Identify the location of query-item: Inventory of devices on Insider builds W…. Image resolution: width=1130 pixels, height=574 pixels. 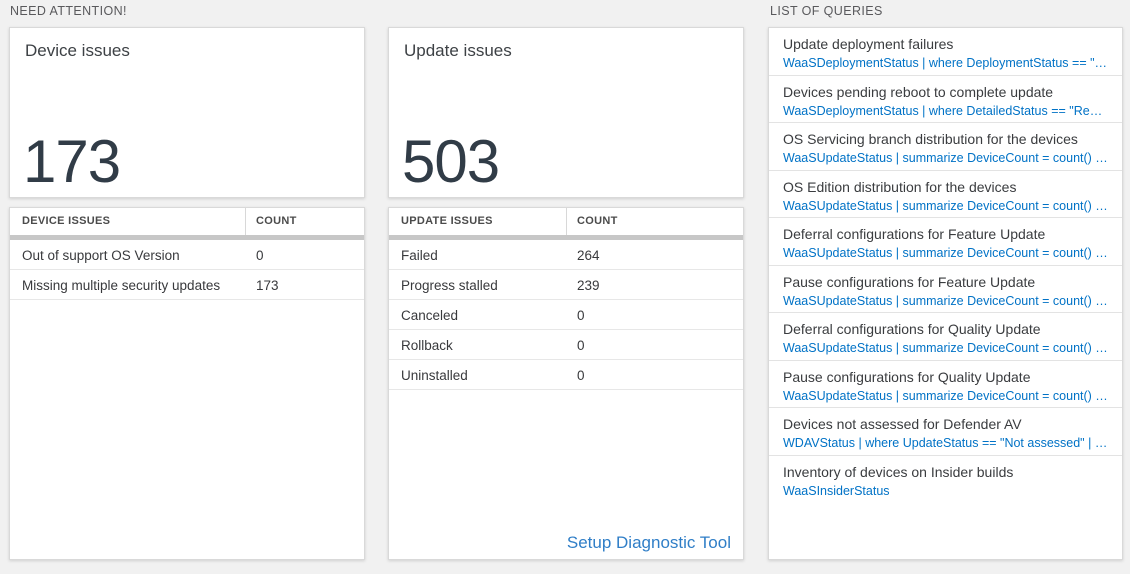
(945, 508).